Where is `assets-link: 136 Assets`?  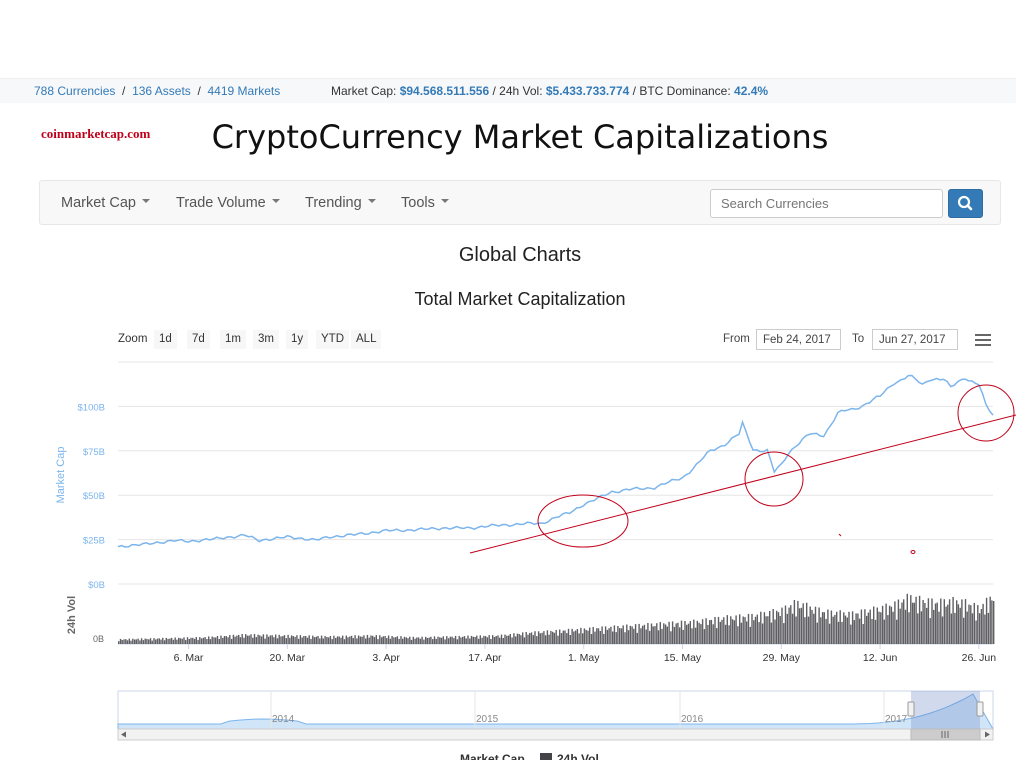
assets-link: 136 Assets is located at coordinates (161, 91).